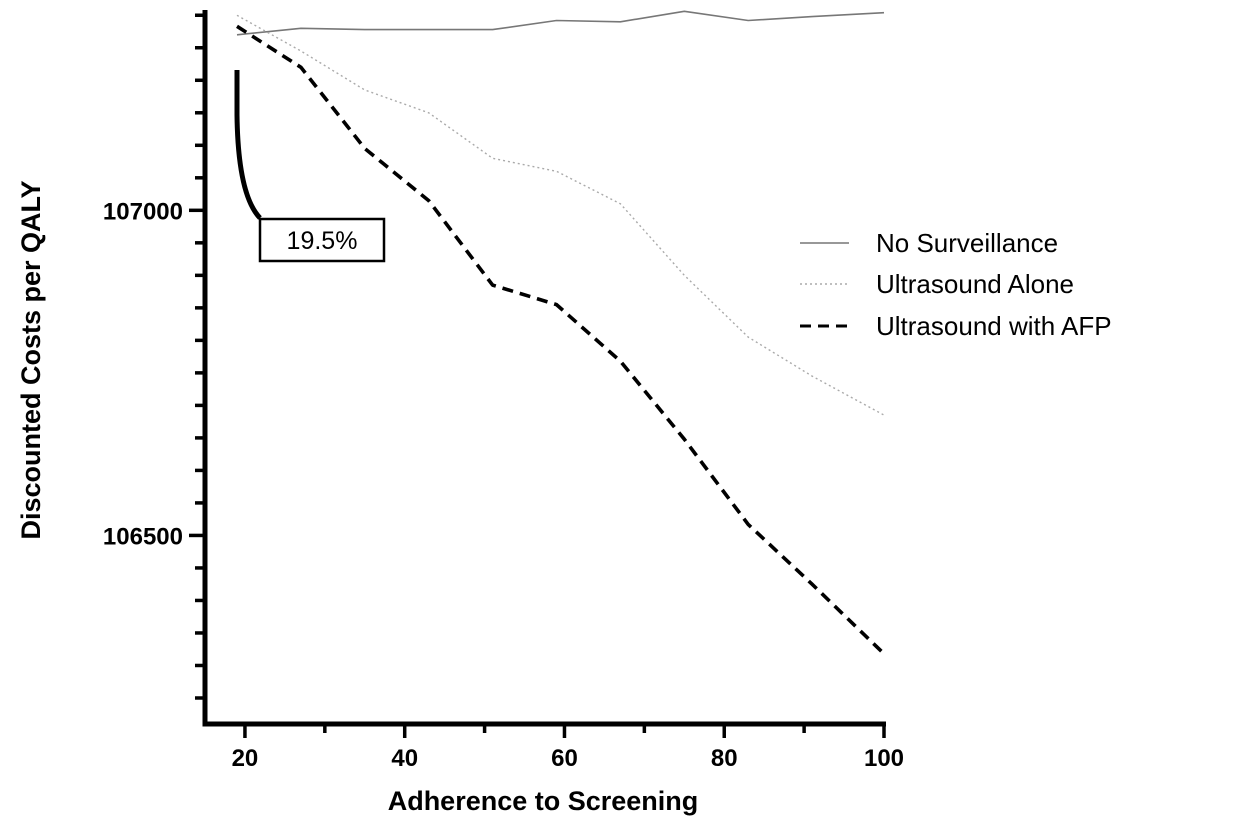 The height and width of the screenshot is (822, 1237). What do you see at coordinates (143, 211) in the screenshot?
I see `y-tick-label: 107000` at bounding box center [143, 211].